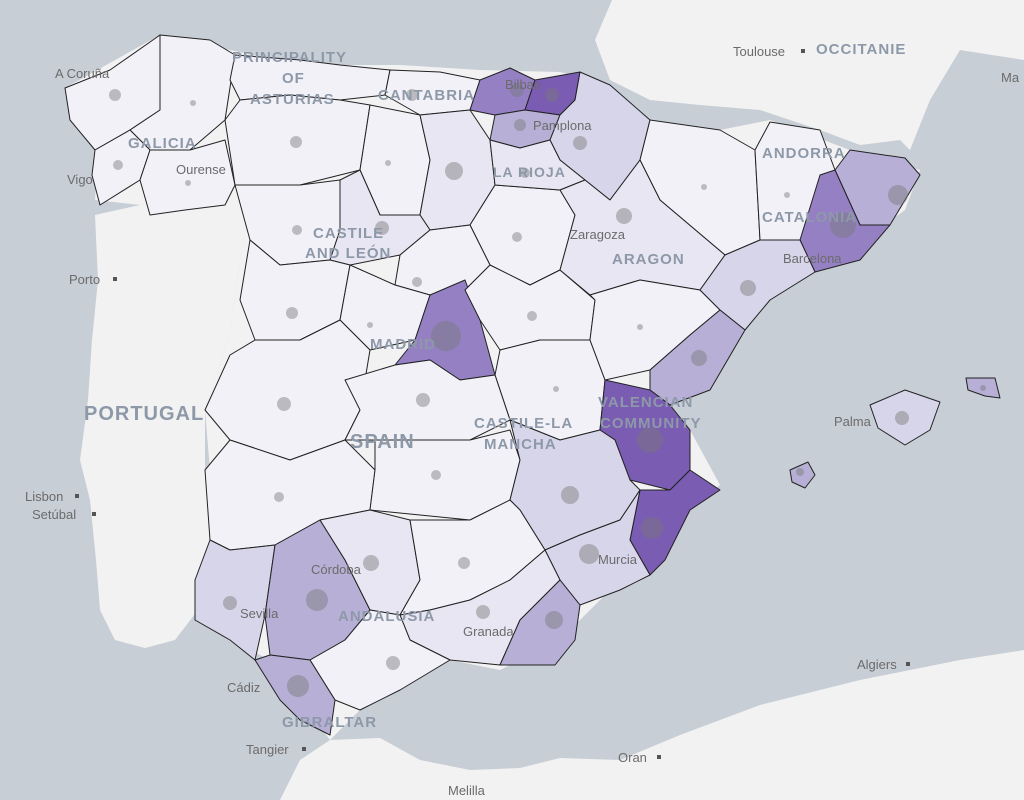  I want to click on city-zaragoza: Zaragoza, so click(598, 234).